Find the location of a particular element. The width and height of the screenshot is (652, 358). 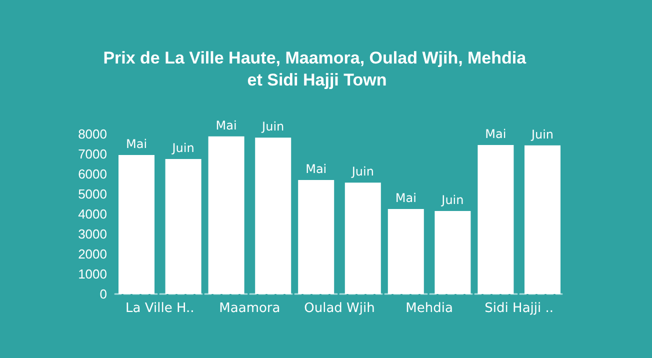

x-tick-label: Oulad Wjih is located at coordinates (339, 308).